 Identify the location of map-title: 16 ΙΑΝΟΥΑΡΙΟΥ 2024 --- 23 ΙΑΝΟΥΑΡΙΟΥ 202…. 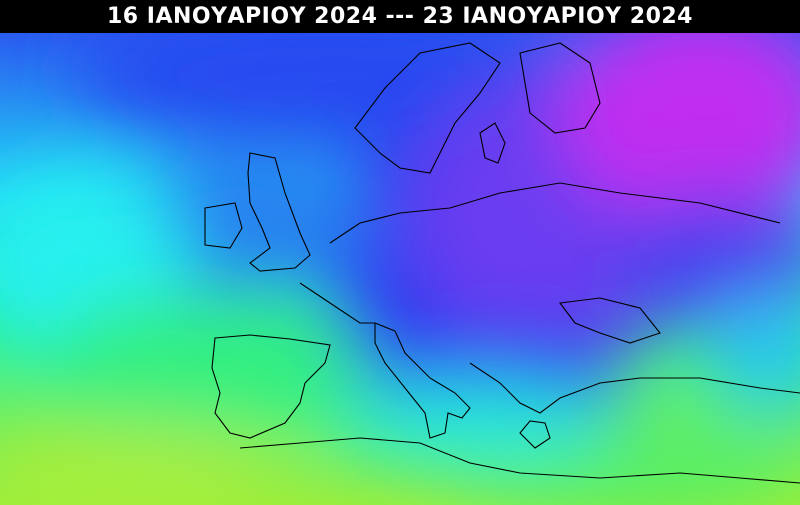
(400, 16).